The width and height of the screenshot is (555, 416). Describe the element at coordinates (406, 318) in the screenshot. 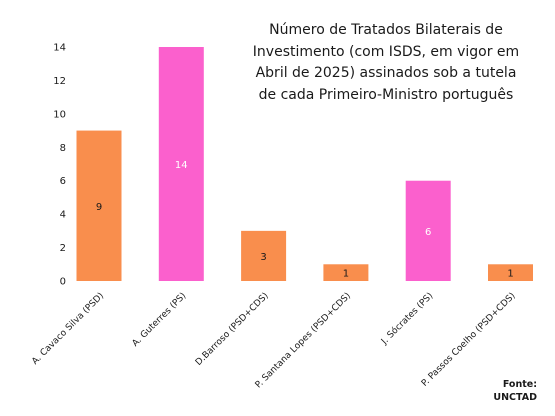

I see `x-tick-label: J. Sócrates (PS)` at that location.